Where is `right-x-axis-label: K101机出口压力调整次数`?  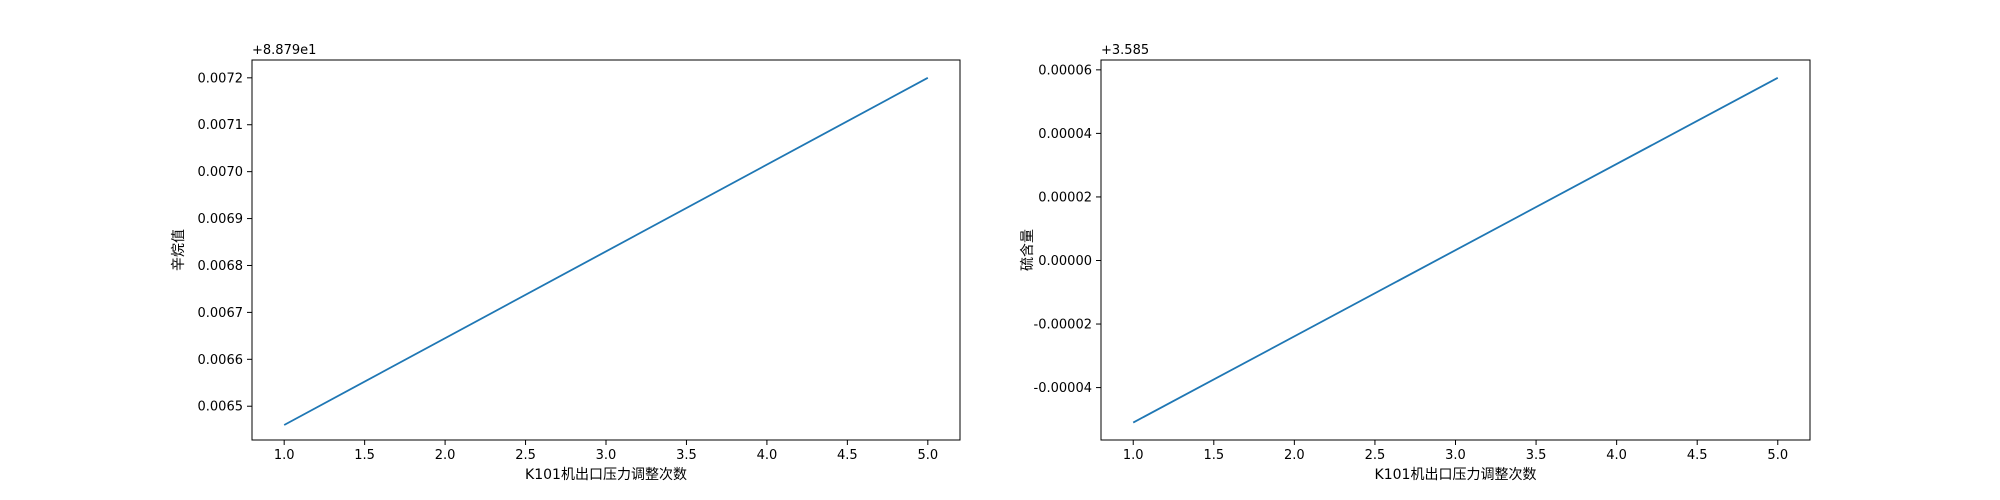
right-x-axis-label: K101机出口压力调整次数 is located at coordinates (1456, 475).